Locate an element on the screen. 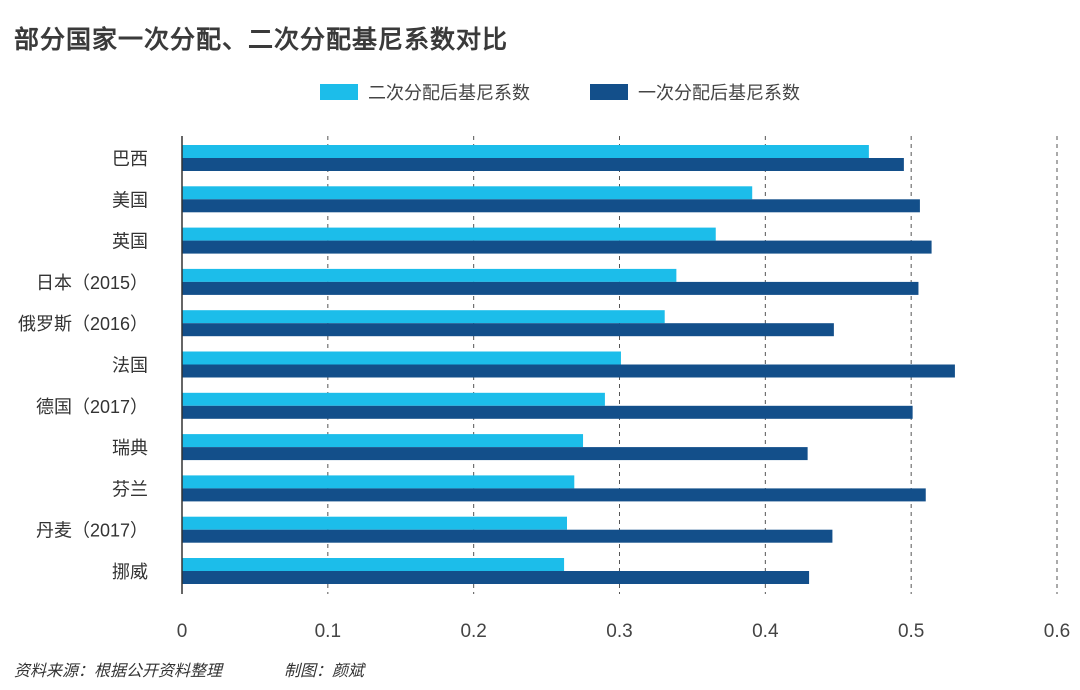 This screenshot has width=1080, height=690. x-tick-label-4: 0.4 is located at coordinates (765, 631).